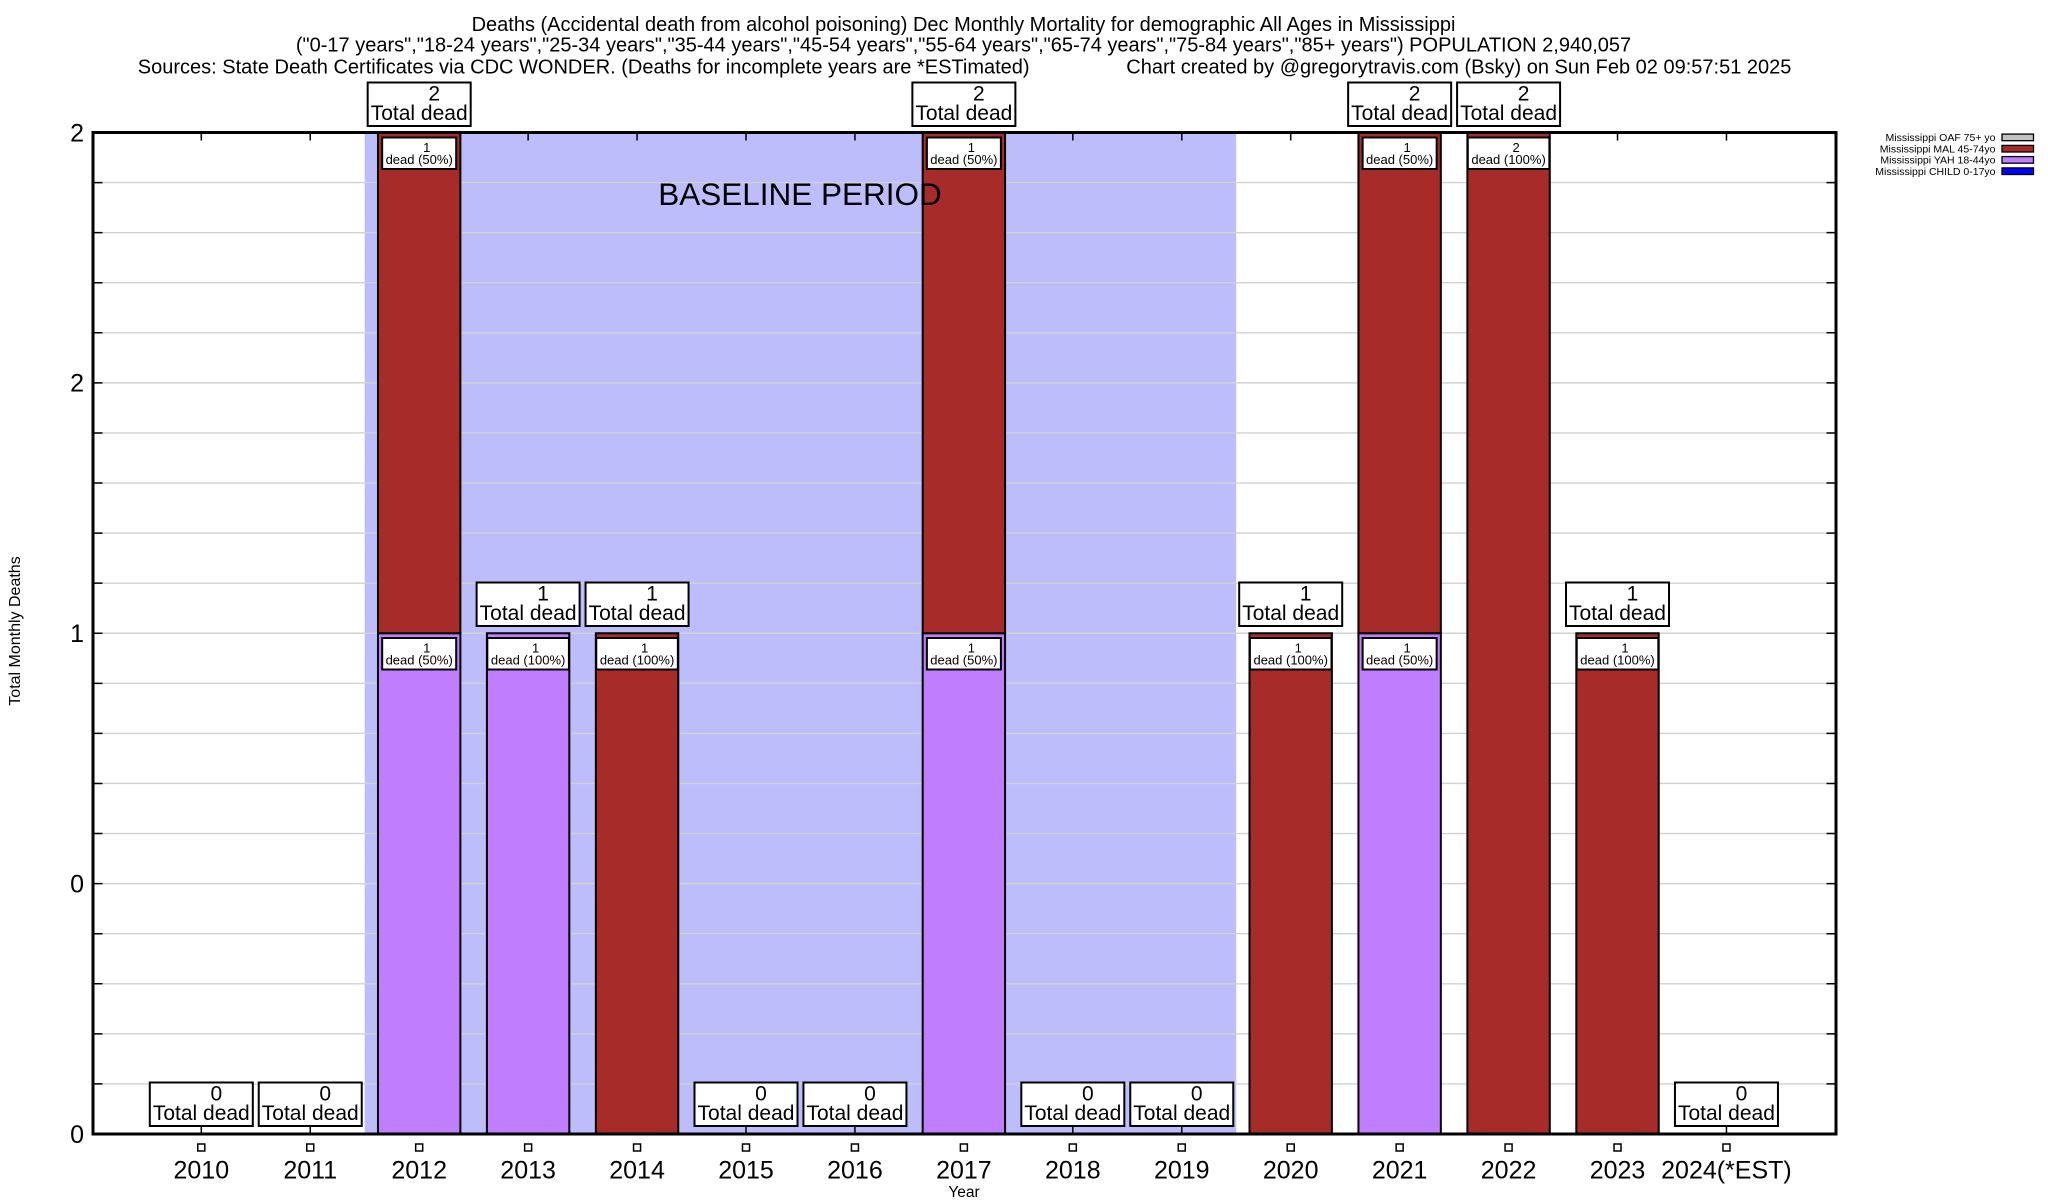 This screenshot has width=2048, height=1200. What do you see at coordinates (1400, 1171) in the screenshot?
I see `svg-text: 2021` at bounding box center [1400, 1171].